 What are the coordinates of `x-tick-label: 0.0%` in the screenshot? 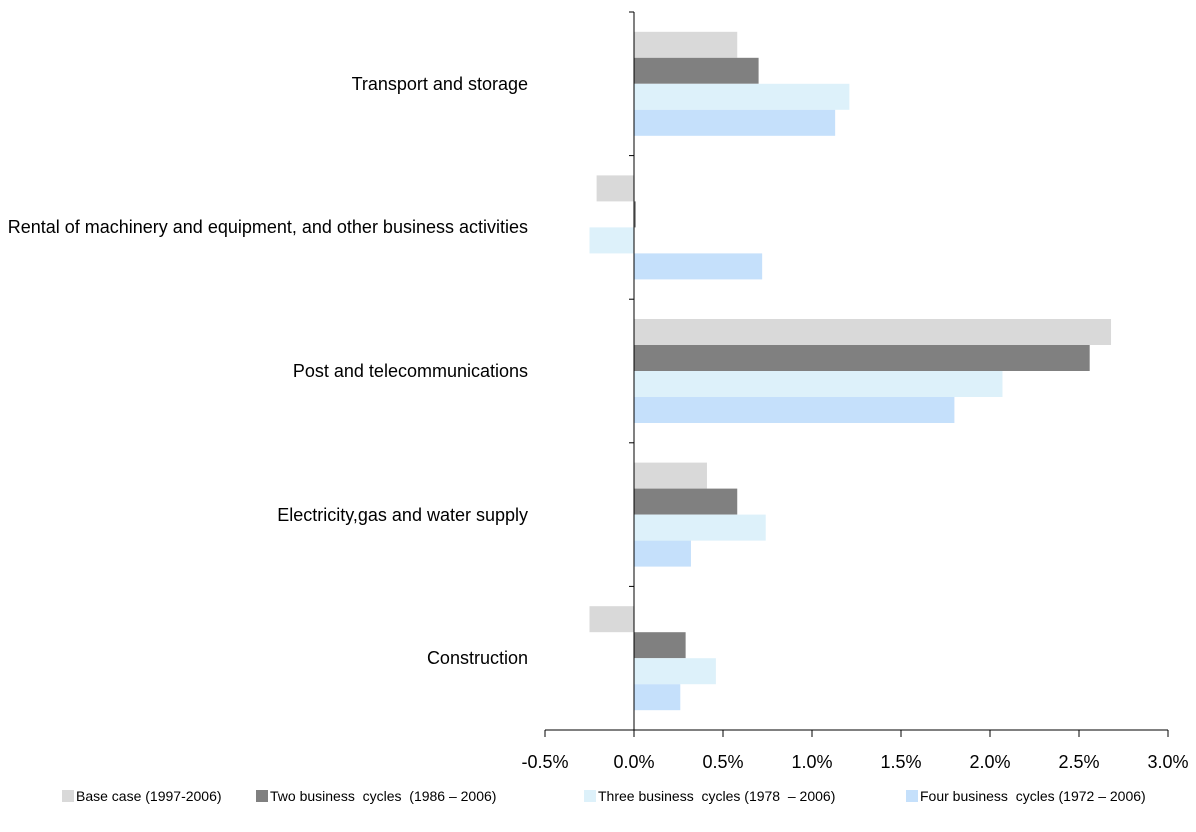 It's located at (633, 762).